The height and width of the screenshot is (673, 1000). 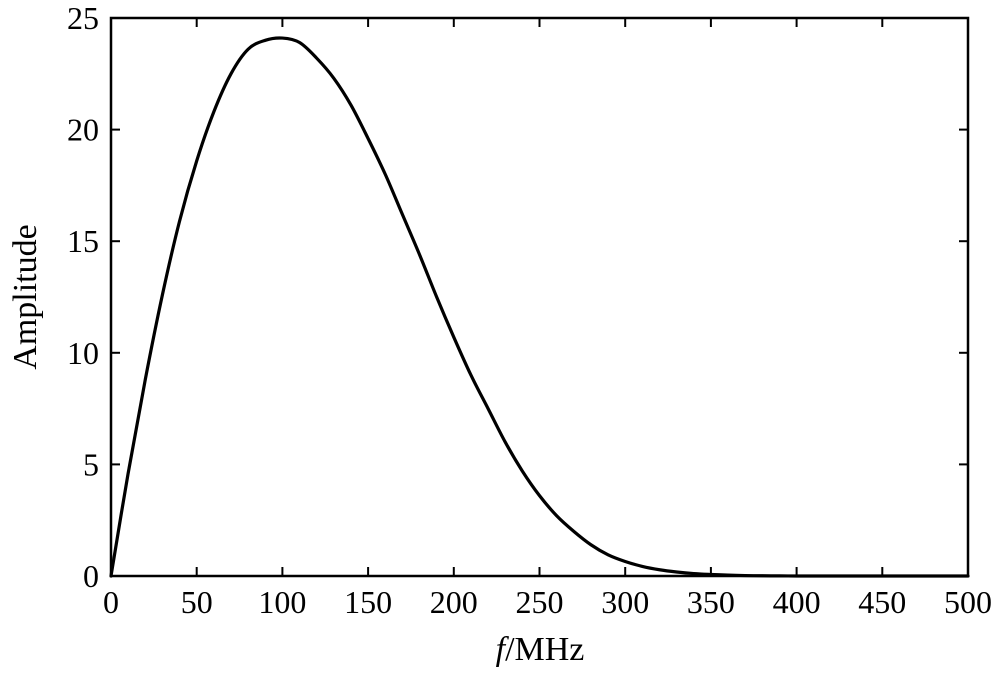 What do you see at coordinates (625, 602) in the screenshot?
I see `x-tick-label: 300` at bounding box center [625, 602].